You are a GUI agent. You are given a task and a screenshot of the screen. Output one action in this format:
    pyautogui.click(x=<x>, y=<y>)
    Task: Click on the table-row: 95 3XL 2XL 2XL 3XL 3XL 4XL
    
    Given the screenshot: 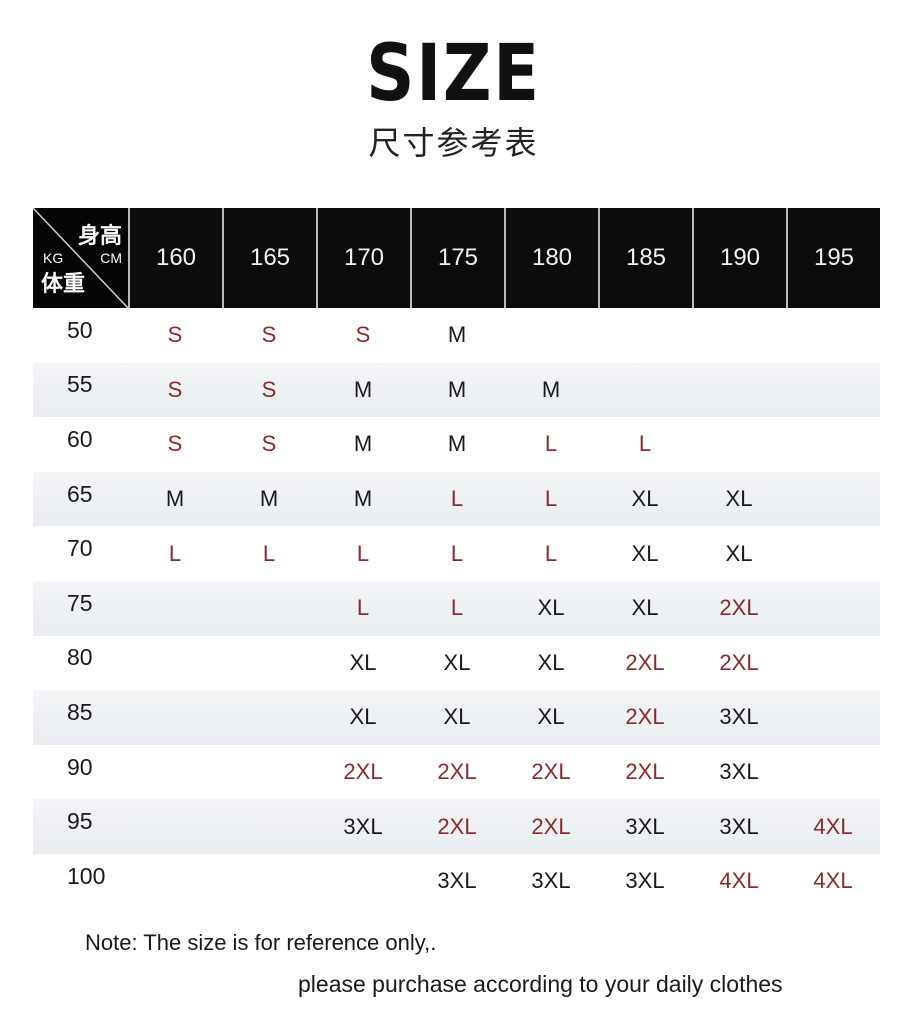 What is the action you would take?
    pyautogui.click(x=456, y=826)
    